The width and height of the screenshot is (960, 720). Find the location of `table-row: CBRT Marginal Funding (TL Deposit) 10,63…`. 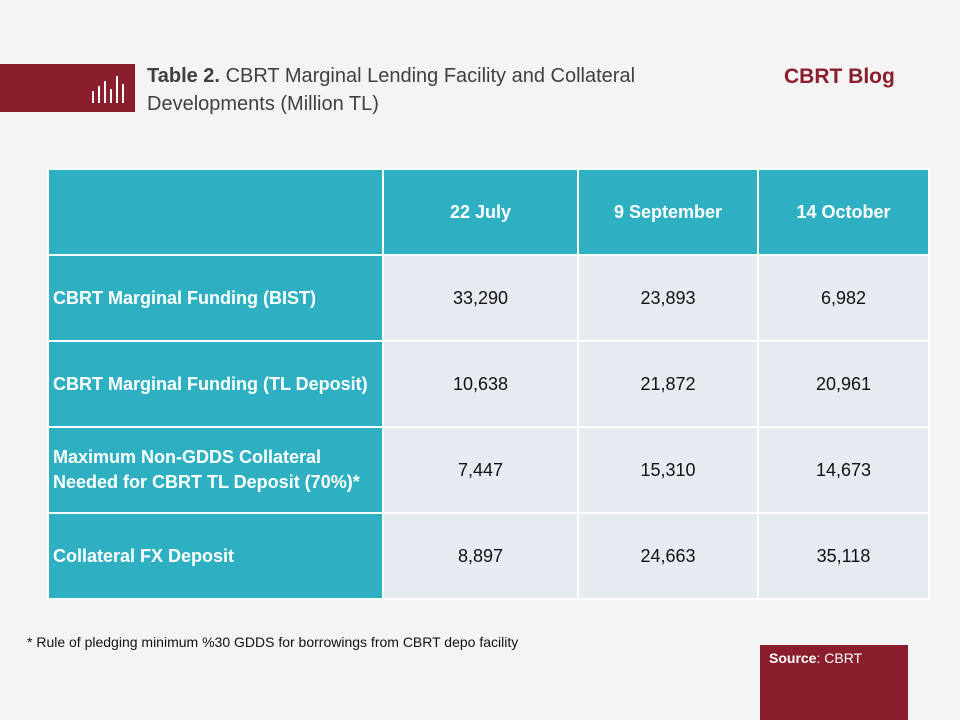

table-row: CBRT Marginal Funding (TL Deposit) 10,63… is located at coordinates (488, 384).